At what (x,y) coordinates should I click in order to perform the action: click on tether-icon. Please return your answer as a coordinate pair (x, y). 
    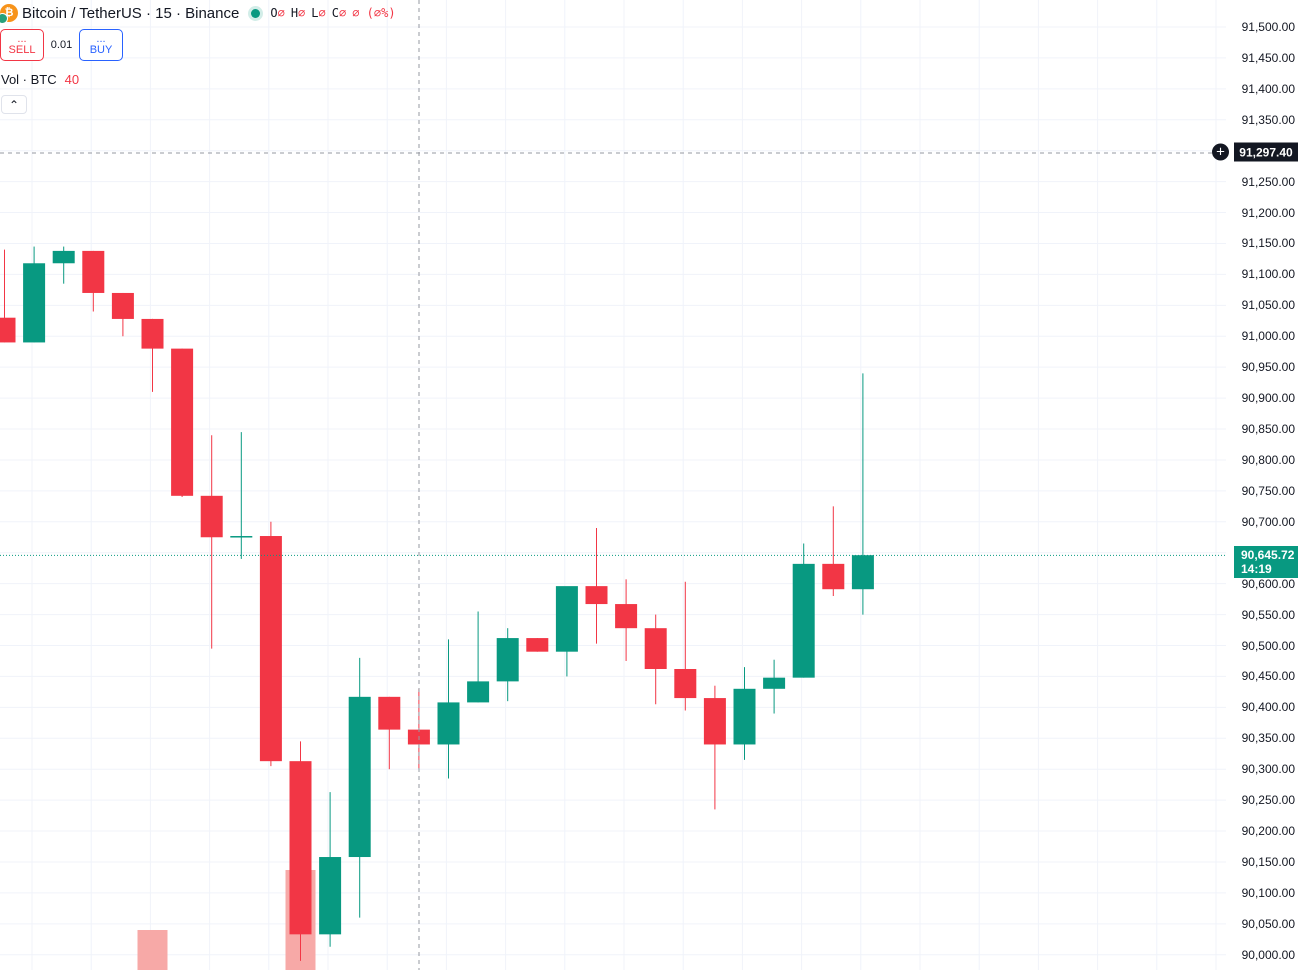
    Looking at the image, I should click on (4, 18).